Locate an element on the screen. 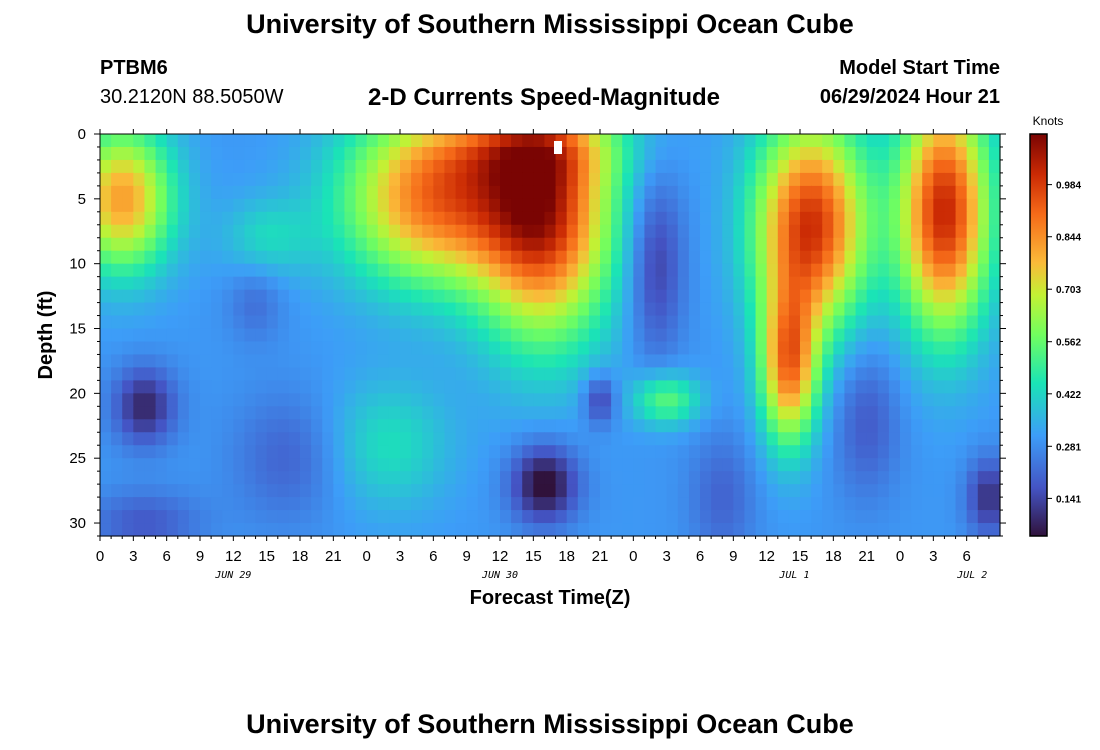 Image resolution: width=1100 pixels, height=750 pixels. x-tick-label: 15 is located at coordinates (266, 556).